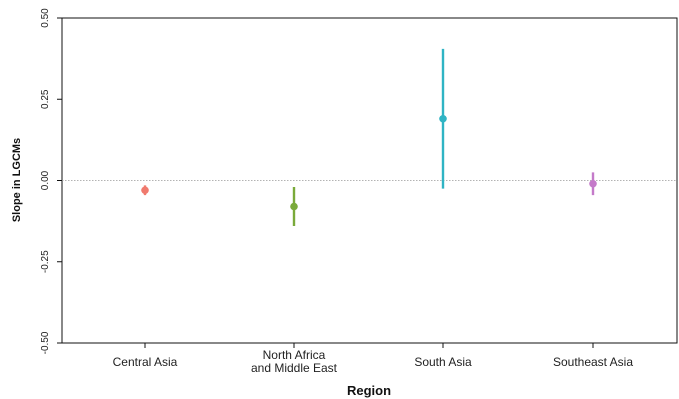 The height and width of the screenshot is (399, 679). I want to click on y-axis: 0.50 0.25 0.00 -0.25 -0.50, so click(51, 181).